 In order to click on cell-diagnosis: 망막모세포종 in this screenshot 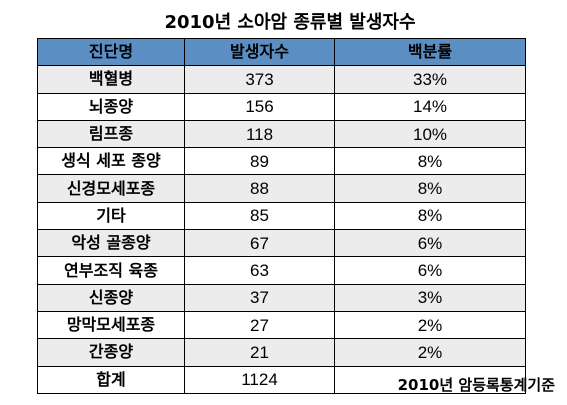, I will do `click(111, 325)`.